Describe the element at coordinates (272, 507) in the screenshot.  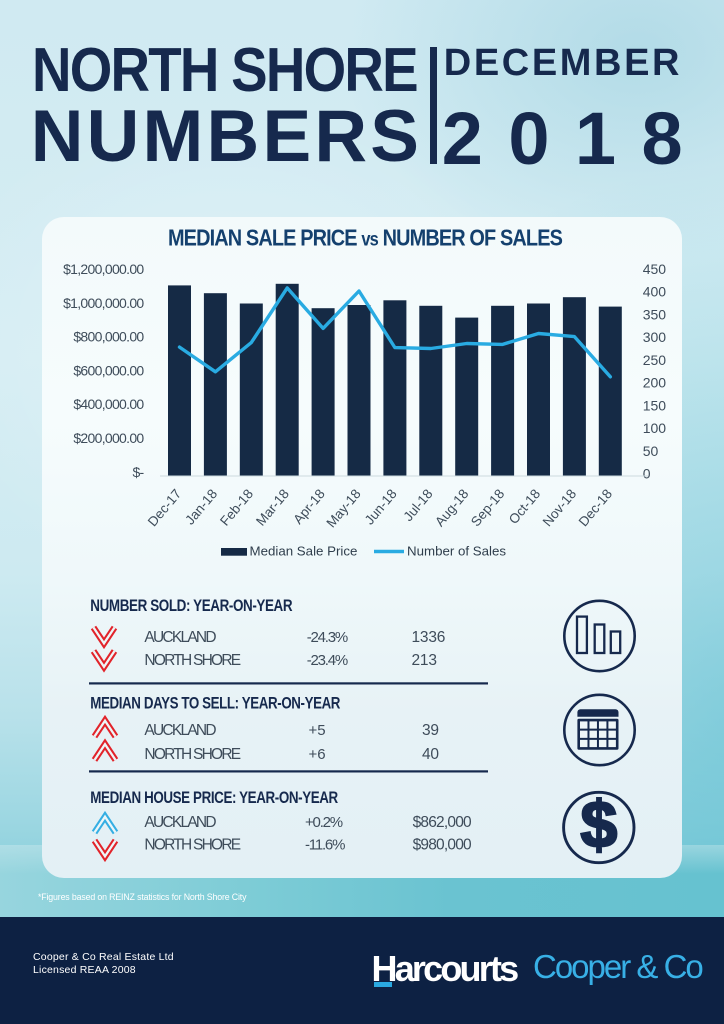
I see `svg-text: Mar-18` at that location.